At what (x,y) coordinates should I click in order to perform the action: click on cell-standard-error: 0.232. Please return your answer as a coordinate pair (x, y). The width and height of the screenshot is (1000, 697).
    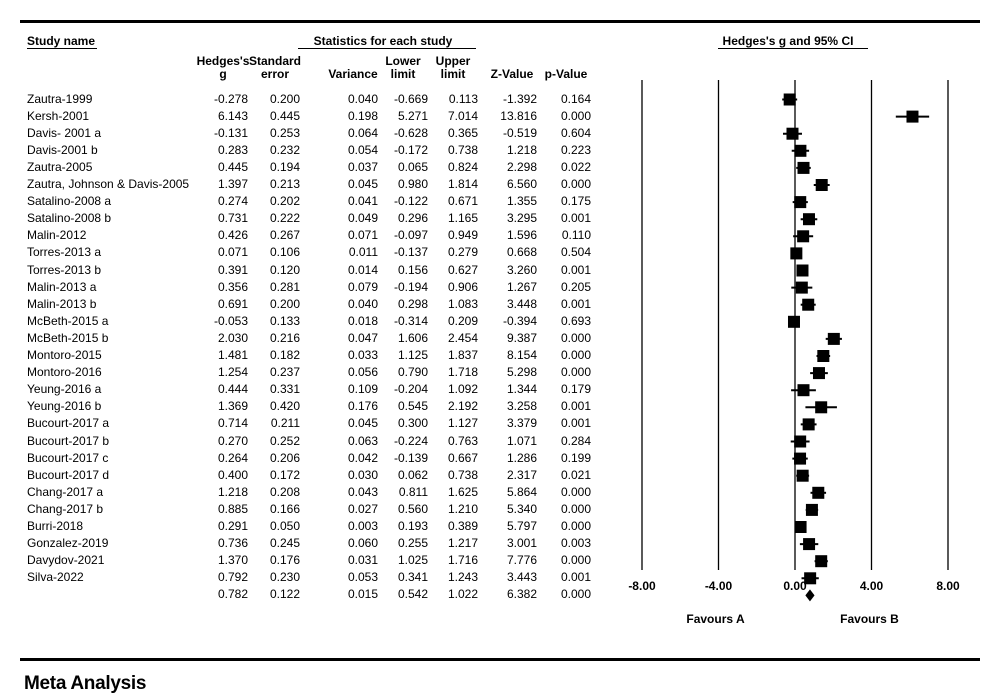
    Looking at the image, I should click on (284, 149).